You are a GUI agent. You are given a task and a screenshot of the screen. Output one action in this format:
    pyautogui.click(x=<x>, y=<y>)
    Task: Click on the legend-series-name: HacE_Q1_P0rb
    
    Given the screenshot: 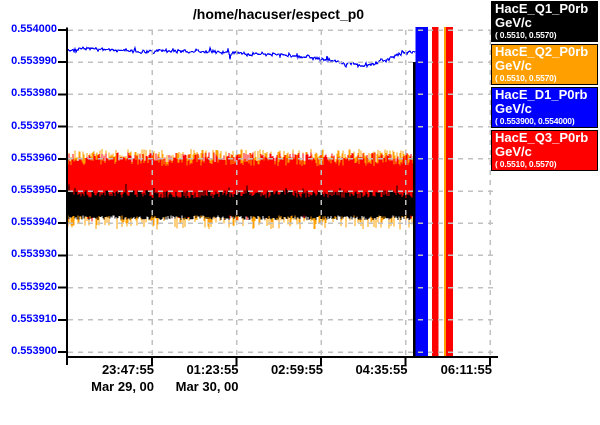 What is the action you would take?
    pyautogui.click(x=542, y=8)
    